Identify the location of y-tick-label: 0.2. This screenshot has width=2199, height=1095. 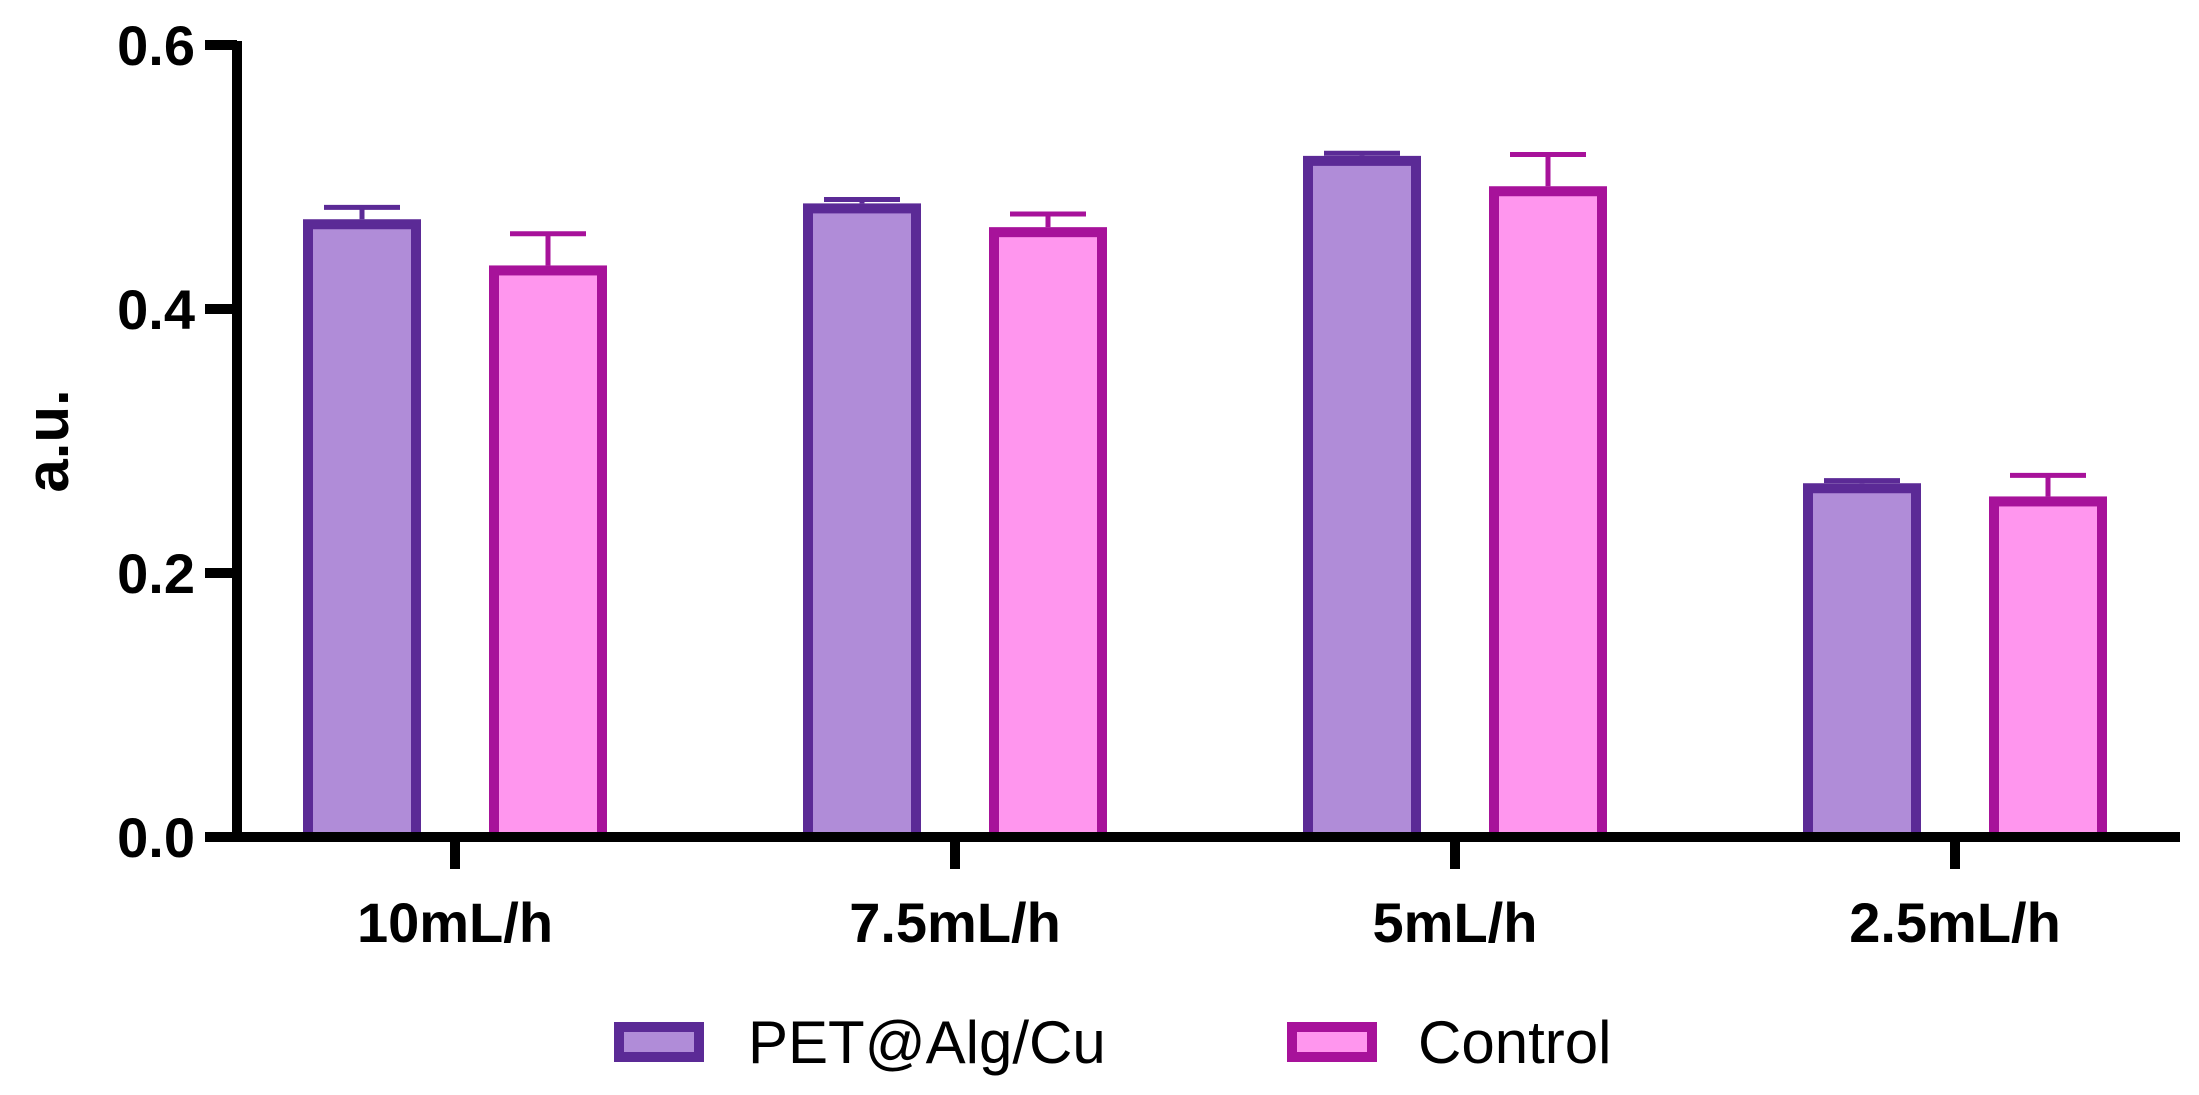
(156, 573).